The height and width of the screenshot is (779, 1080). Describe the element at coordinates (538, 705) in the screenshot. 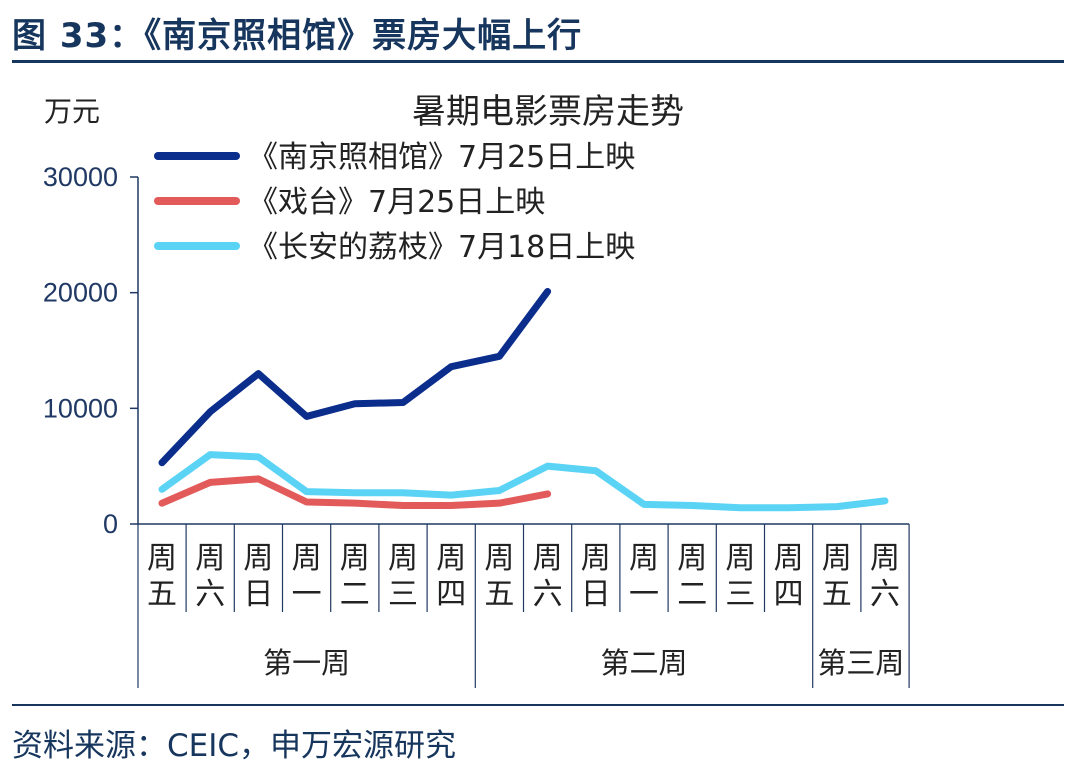

I see `source-rule` at that location.